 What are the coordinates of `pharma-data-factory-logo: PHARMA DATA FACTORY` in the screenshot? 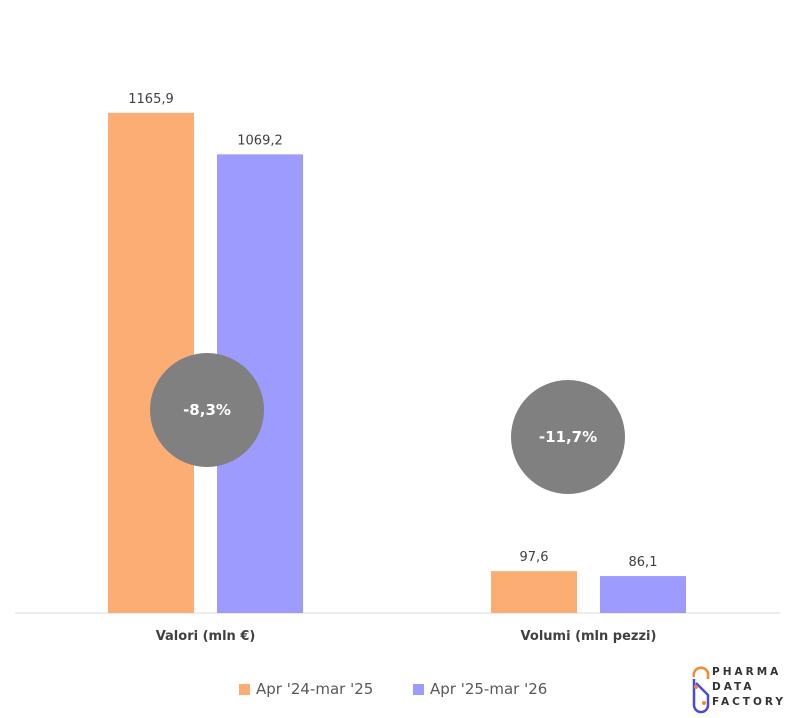 It's located at (740, 690).